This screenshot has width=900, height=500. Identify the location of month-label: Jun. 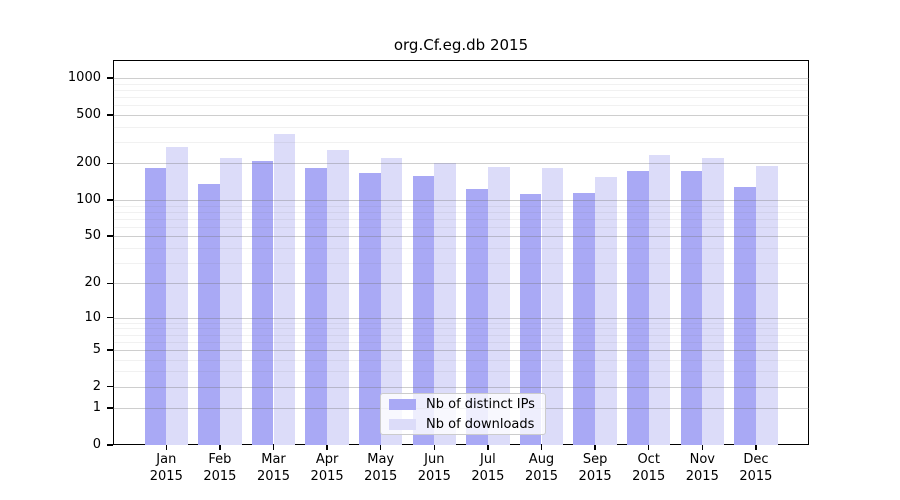
(434, 459).